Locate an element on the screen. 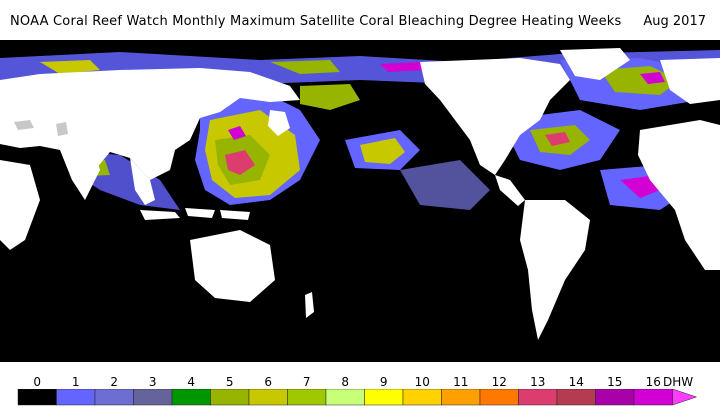 The image size is (720, 411). arctic-patch-yellow is located at coordinates (70, 67).